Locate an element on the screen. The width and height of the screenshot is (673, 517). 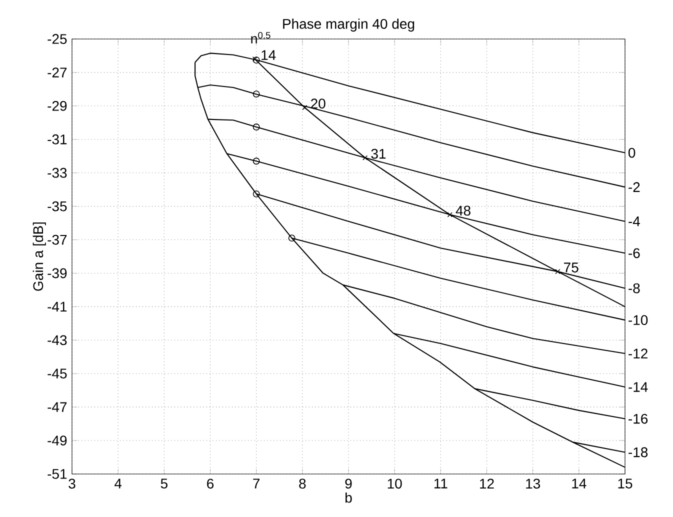
x-tick-label: 10 is located at coordinates (395, 483).